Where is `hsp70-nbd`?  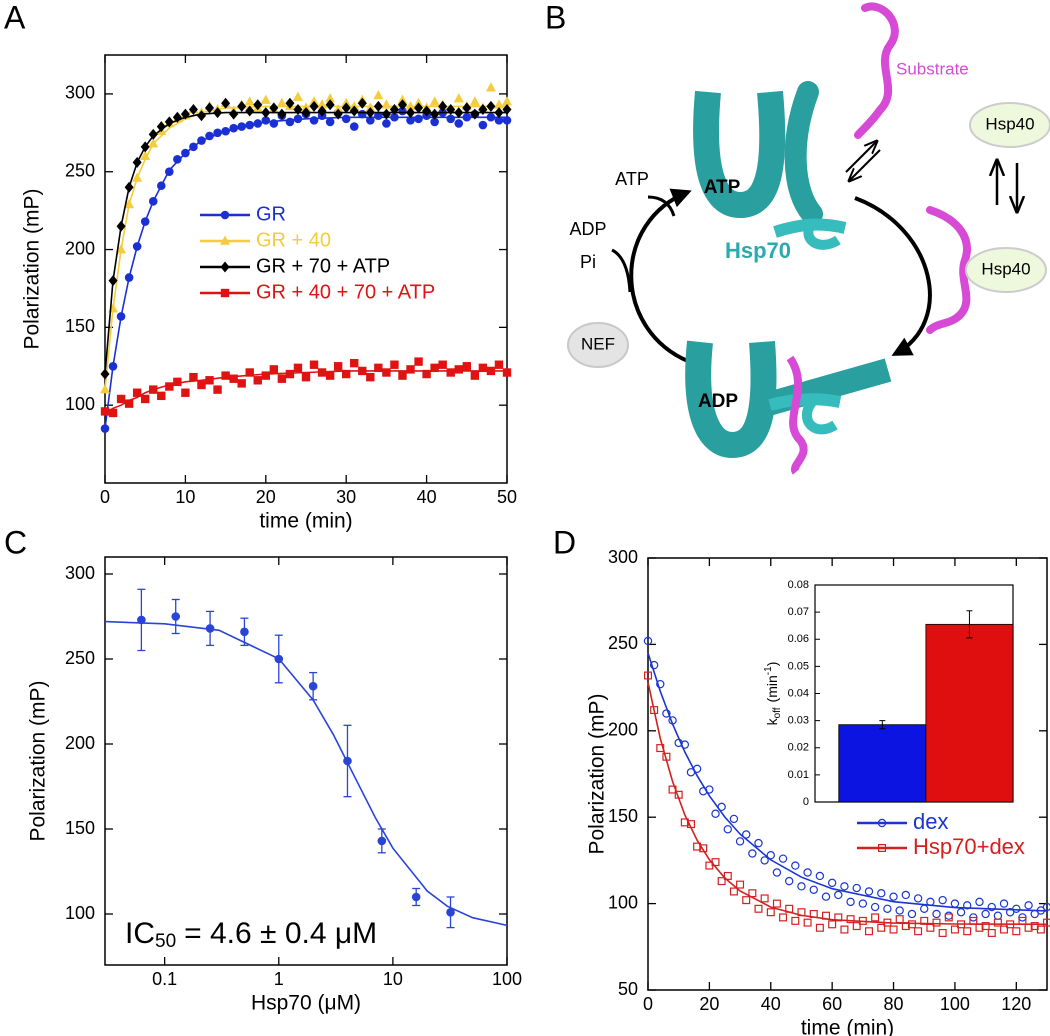 hsp70-nbd is located at coordinates (731, 399).